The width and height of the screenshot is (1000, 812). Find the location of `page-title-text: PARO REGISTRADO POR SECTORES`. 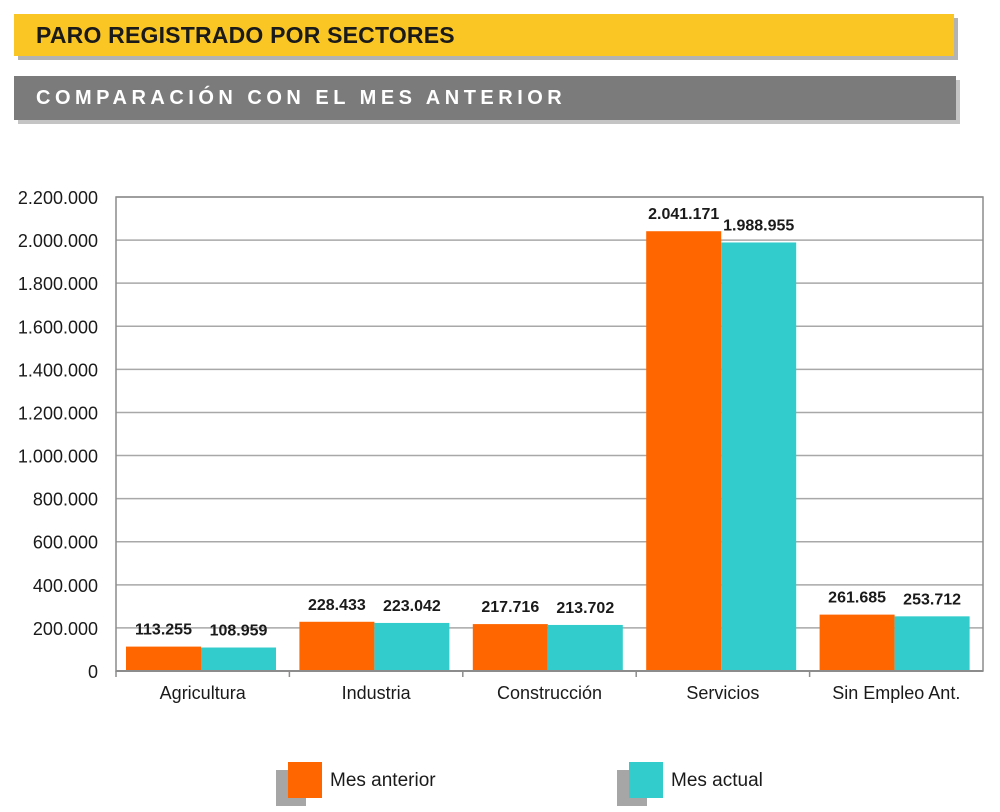

page-title-text: PARO REGISTRADO POR SECTORES is located at coordinates (245, 34).